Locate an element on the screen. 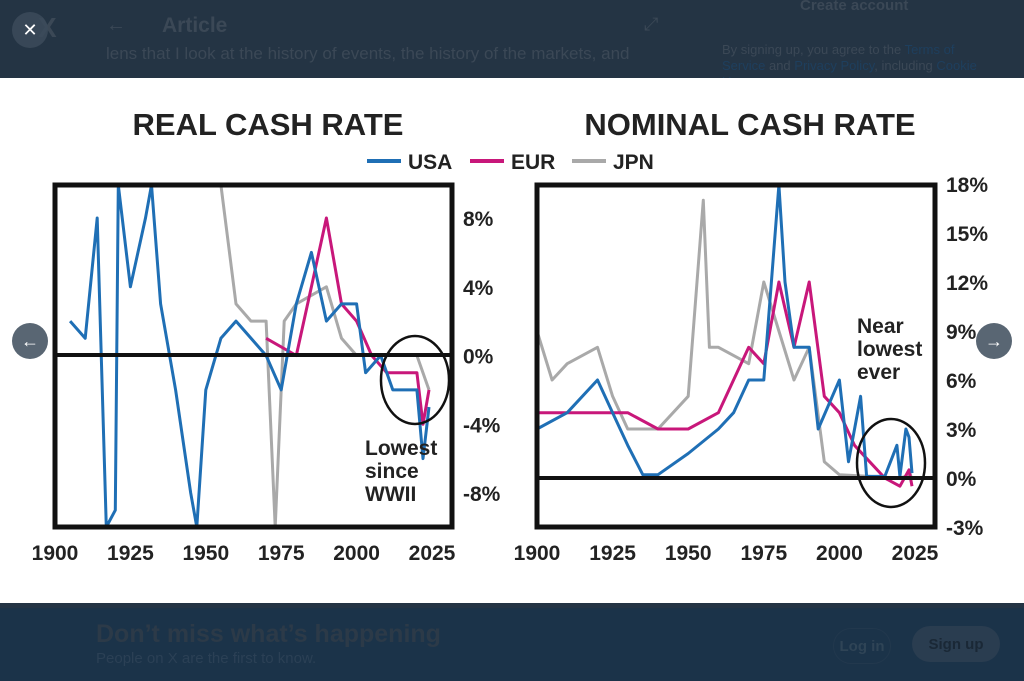  annotation-text: Near is located at coordinates (880, 326).